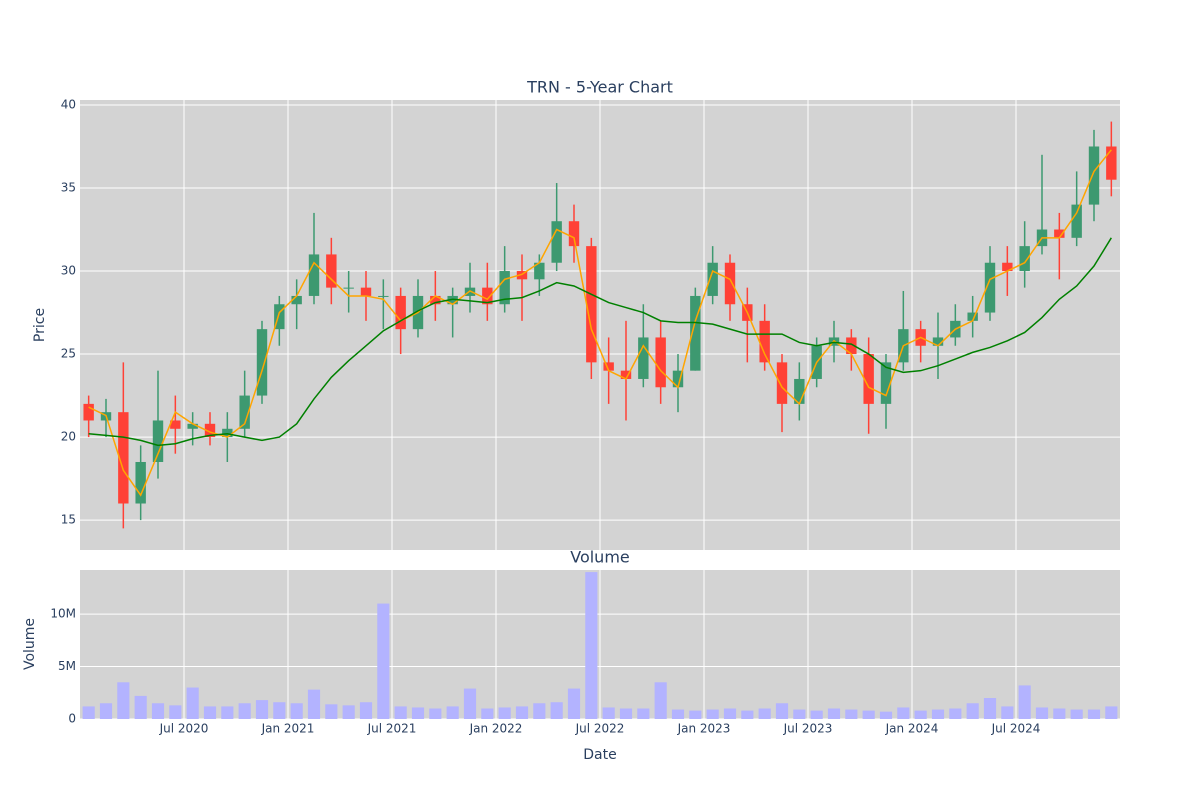 This screenshot has height=800, width=1200. What do you see at coordinates (704, 729) in the screenshot?
I see `x-tick-label: Jan 2023` at bounding box center [704, 729].